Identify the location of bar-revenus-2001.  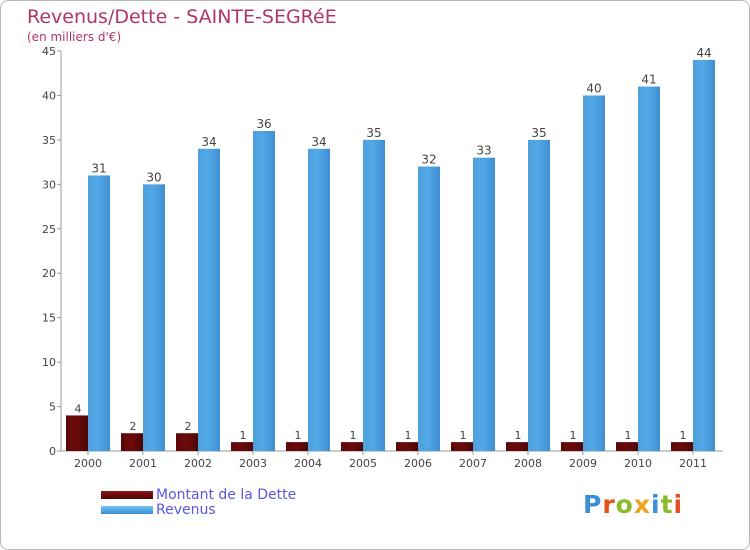
(154, 318).